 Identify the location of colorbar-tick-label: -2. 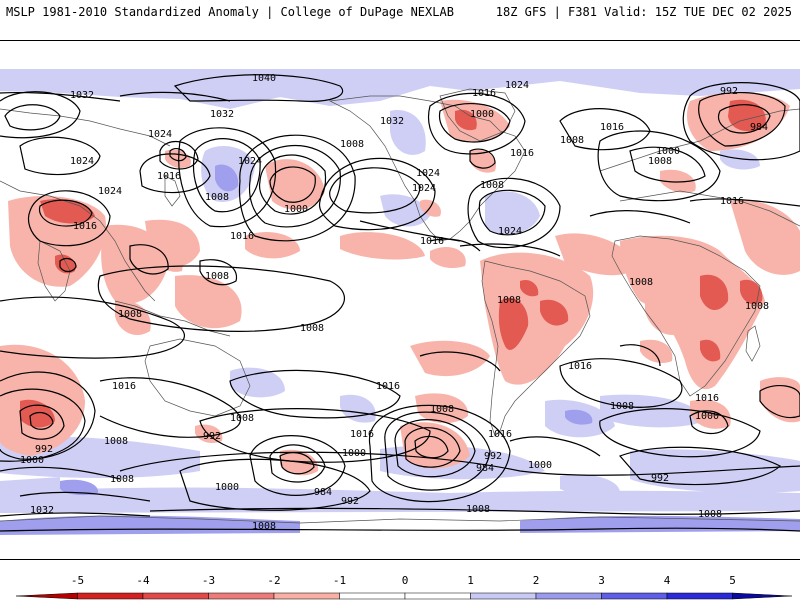
(273, 580).